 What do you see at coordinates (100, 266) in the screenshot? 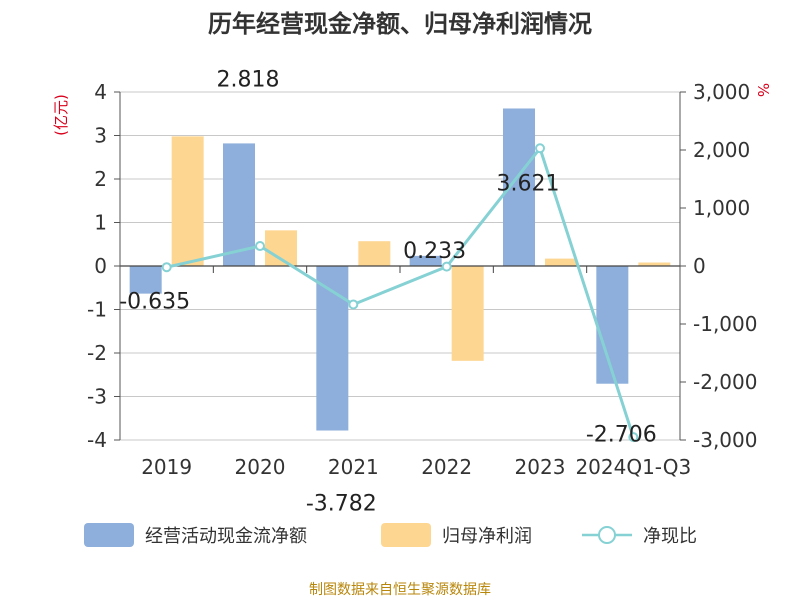
I see `left-tick-label: 0` at bounding box center [100, 266].